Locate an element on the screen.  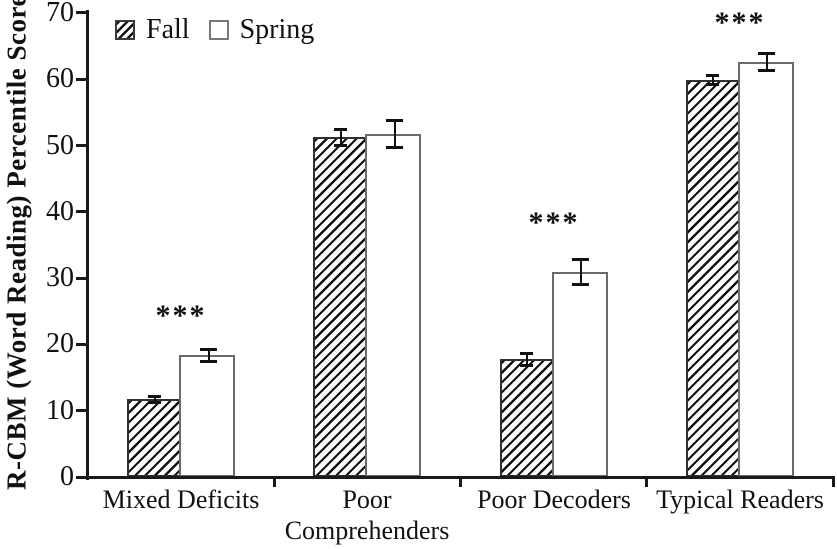
y-axis-tick-label: 40 is located at coordinates (60, 211).